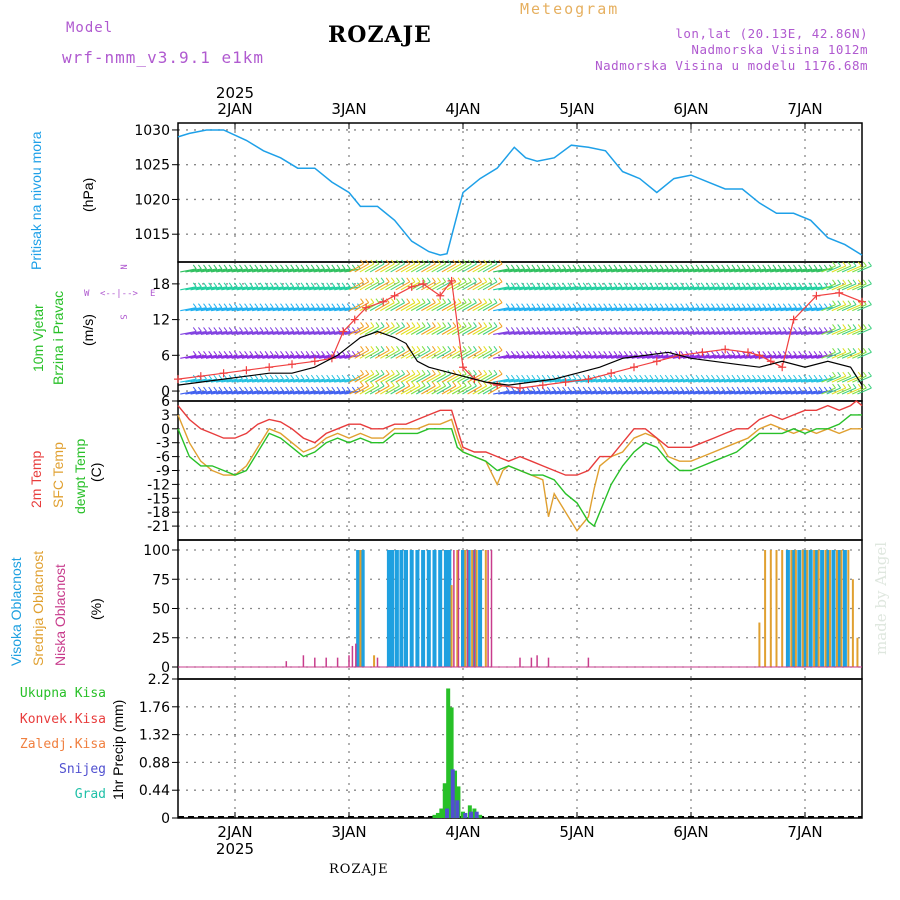 This screenshot has width=900, height=900. What do you see at coordinates (152, 200) in the screenshot?
I see `y-tick-label: 1020` at bounding box center [152, 200].